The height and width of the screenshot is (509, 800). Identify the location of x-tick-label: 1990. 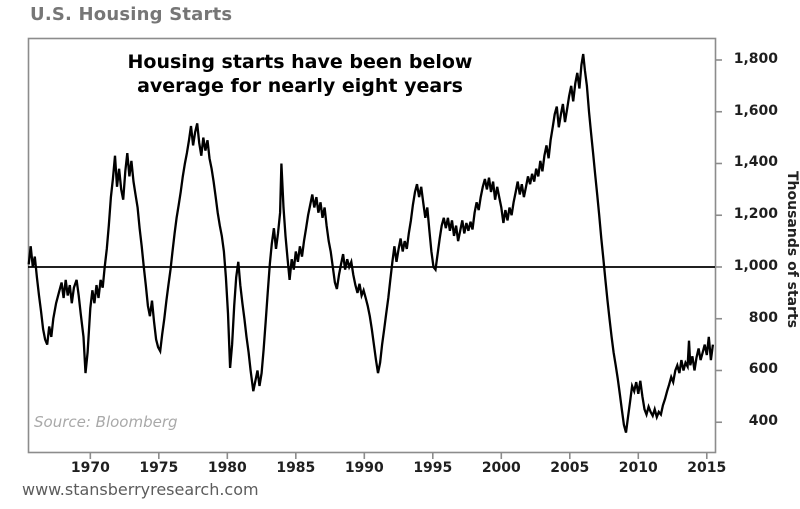
(364, 468).